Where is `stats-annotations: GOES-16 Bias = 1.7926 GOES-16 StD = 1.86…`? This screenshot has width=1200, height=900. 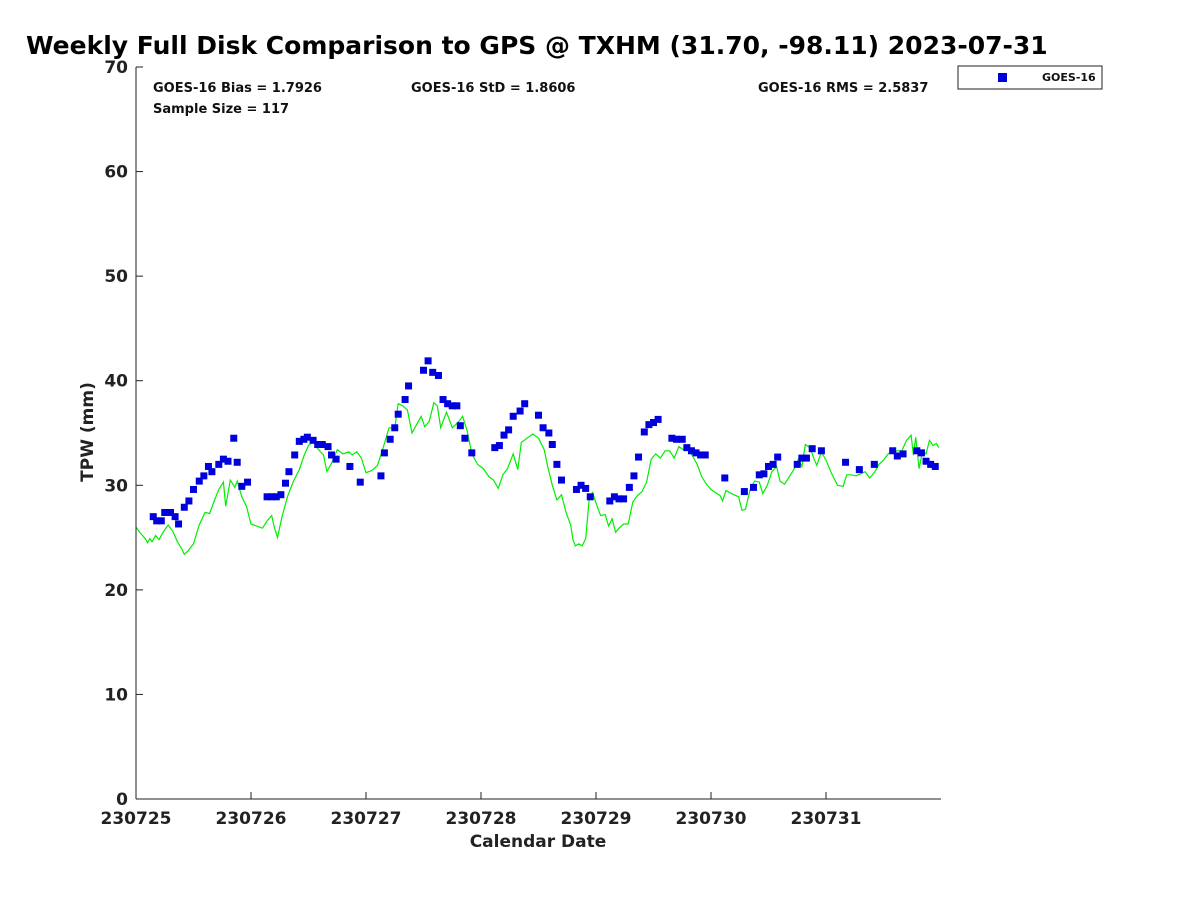
stats-annotations: GOES-16 Bias = 1.7926 GOES-16 StD = 1.86… is located at coordinates (540, 99).